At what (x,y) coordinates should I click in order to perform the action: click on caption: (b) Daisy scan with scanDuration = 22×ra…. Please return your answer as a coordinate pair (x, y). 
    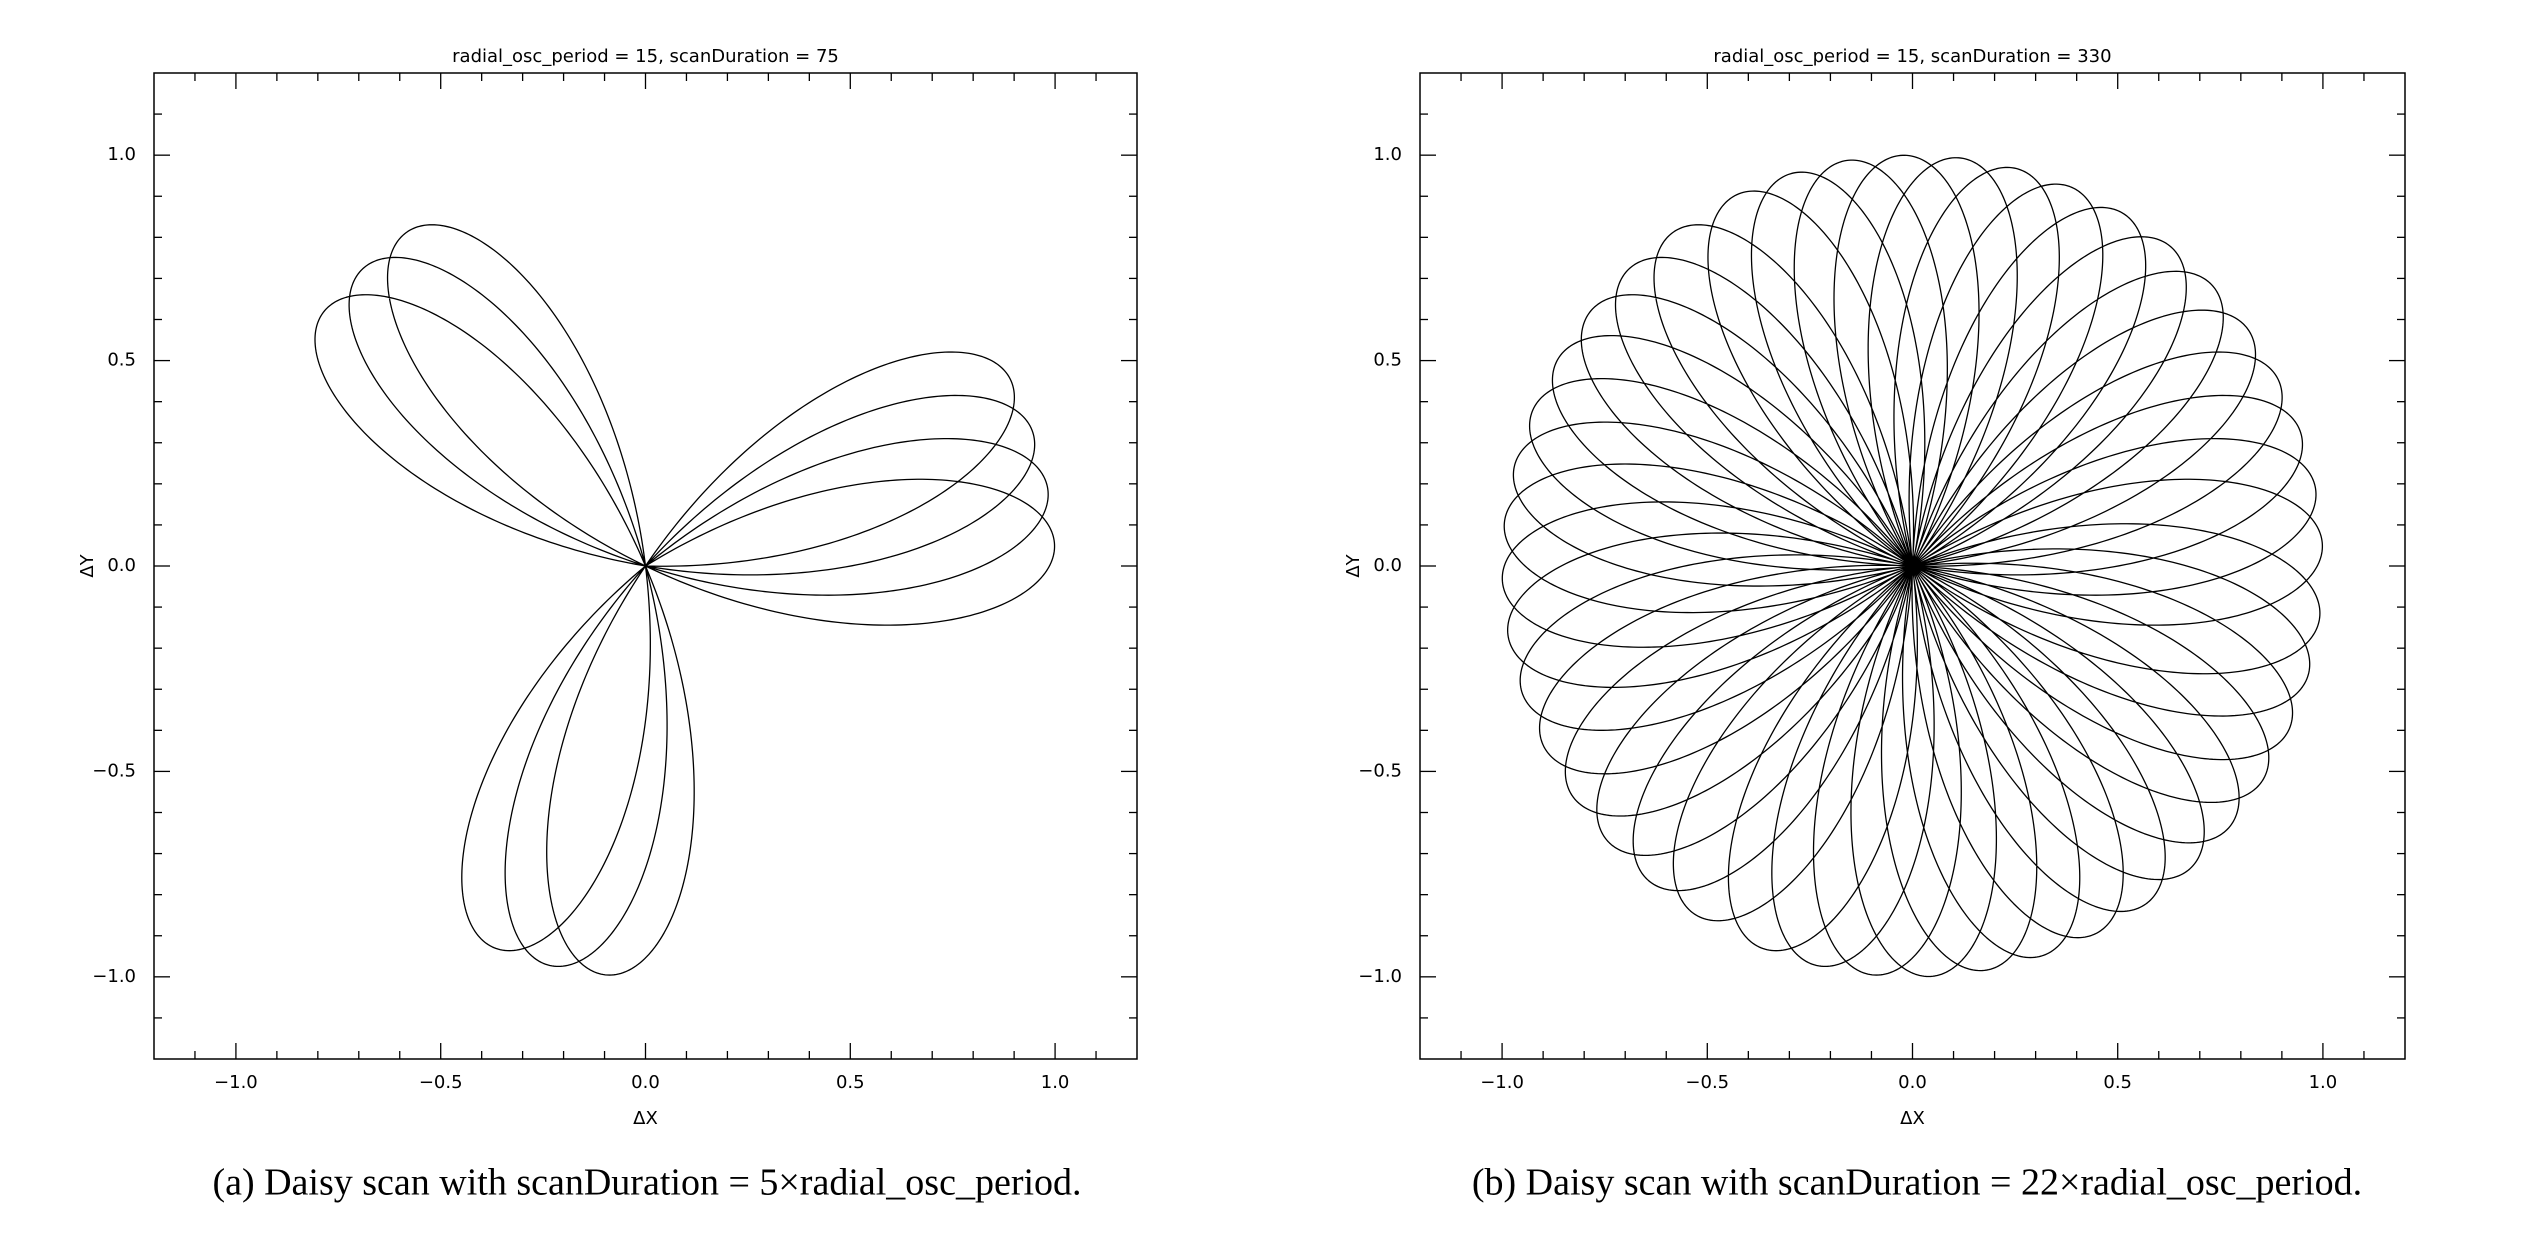
    Looking at the image, I should click on (1917, 1183).